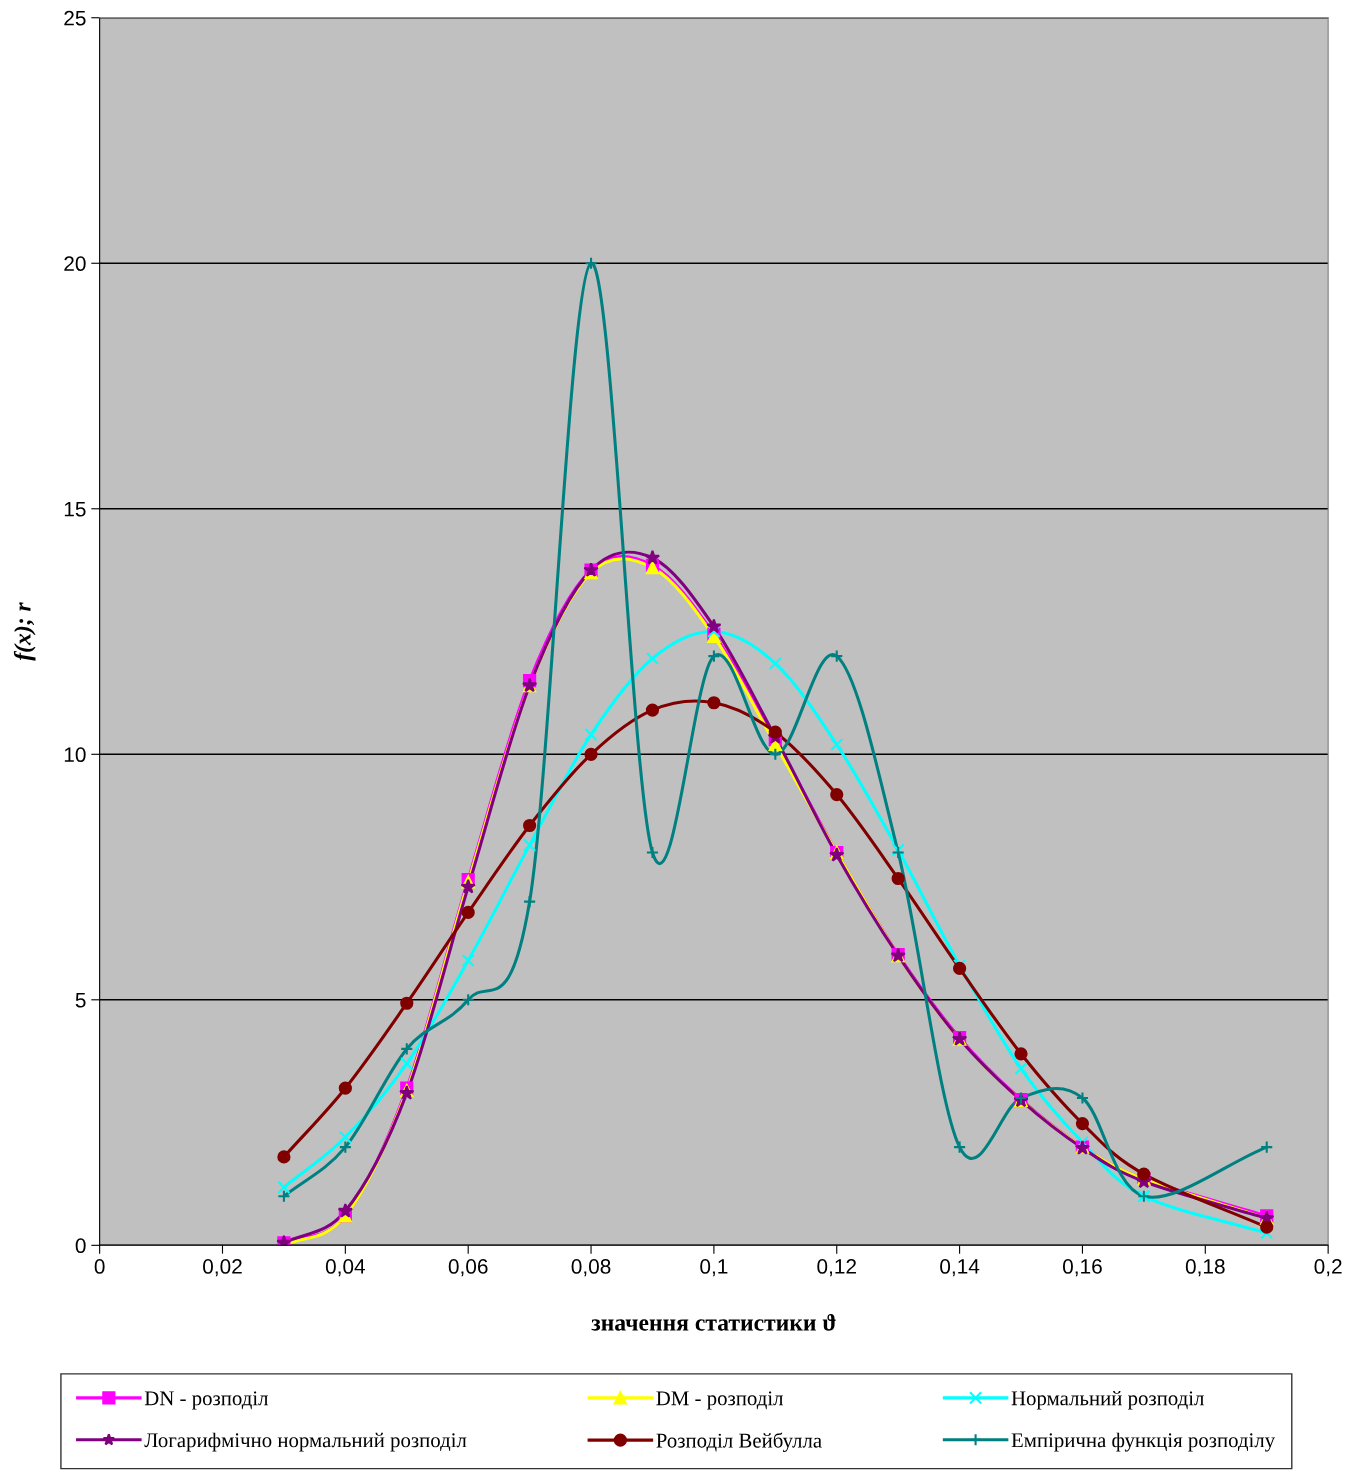  Describe the element at coordinates (739, 1442) in the screenshot. I see `legend-label: Розподіл Вейбулла` at that location.